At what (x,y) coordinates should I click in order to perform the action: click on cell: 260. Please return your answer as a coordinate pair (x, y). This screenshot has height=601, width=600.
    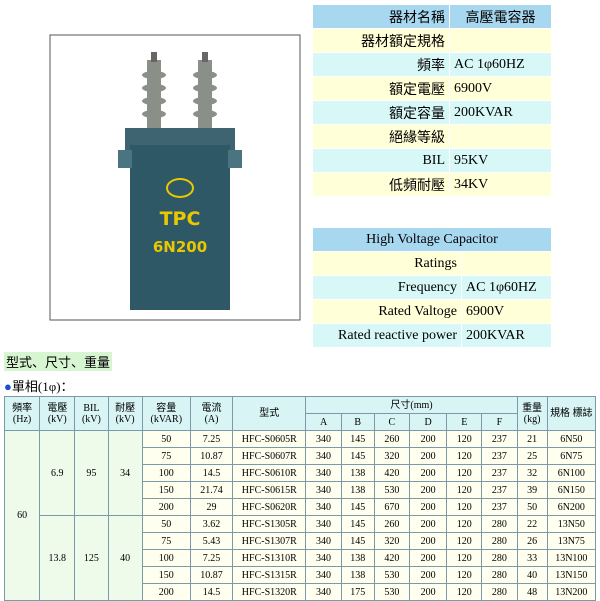
    Looking at the image, I should click on (391, 524).